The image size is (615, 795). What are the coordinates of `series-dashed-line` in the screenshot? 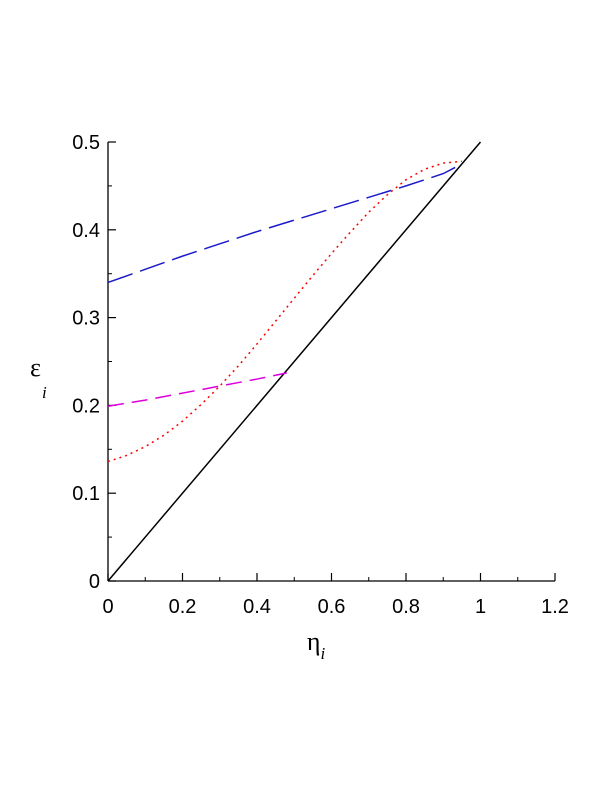 It's located at (197, 390).